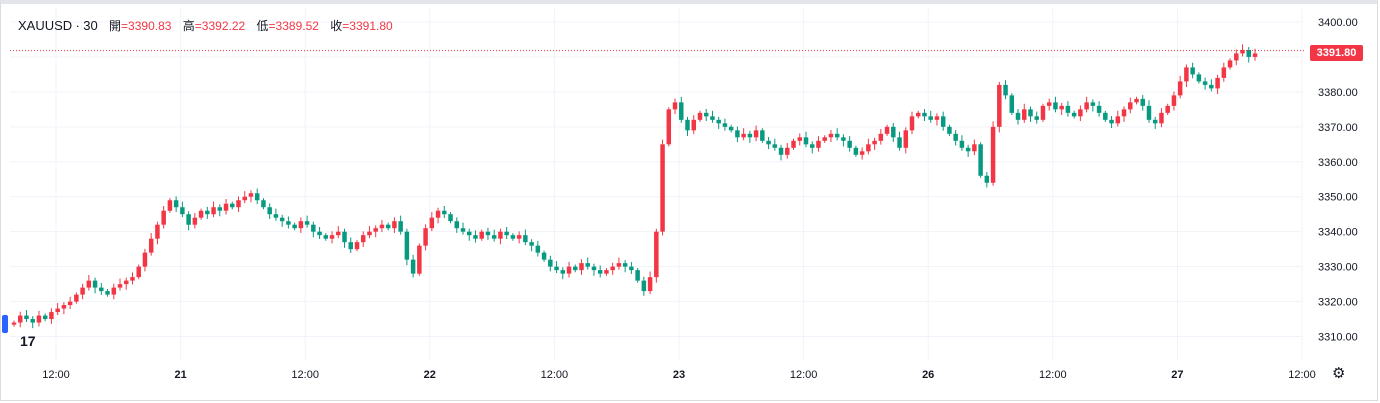  I want to click on scale-handle, so click(5, 324).